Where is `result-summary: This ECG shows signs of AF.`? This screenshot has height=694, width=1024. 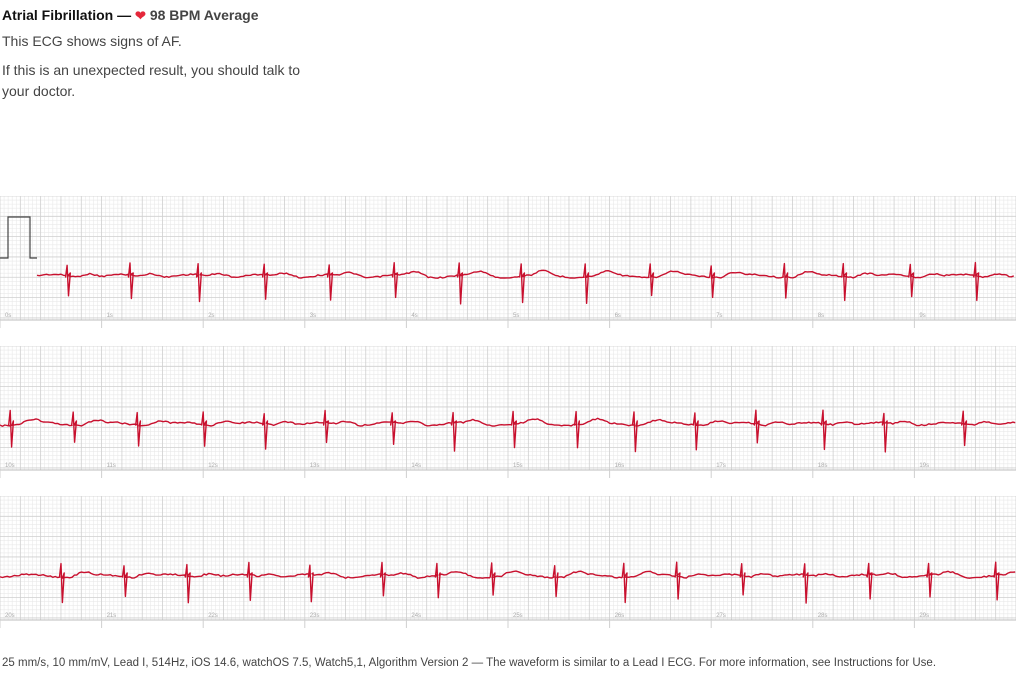
result-summary: This ECG shows signs of AF. is located at coordinates (92, 41).